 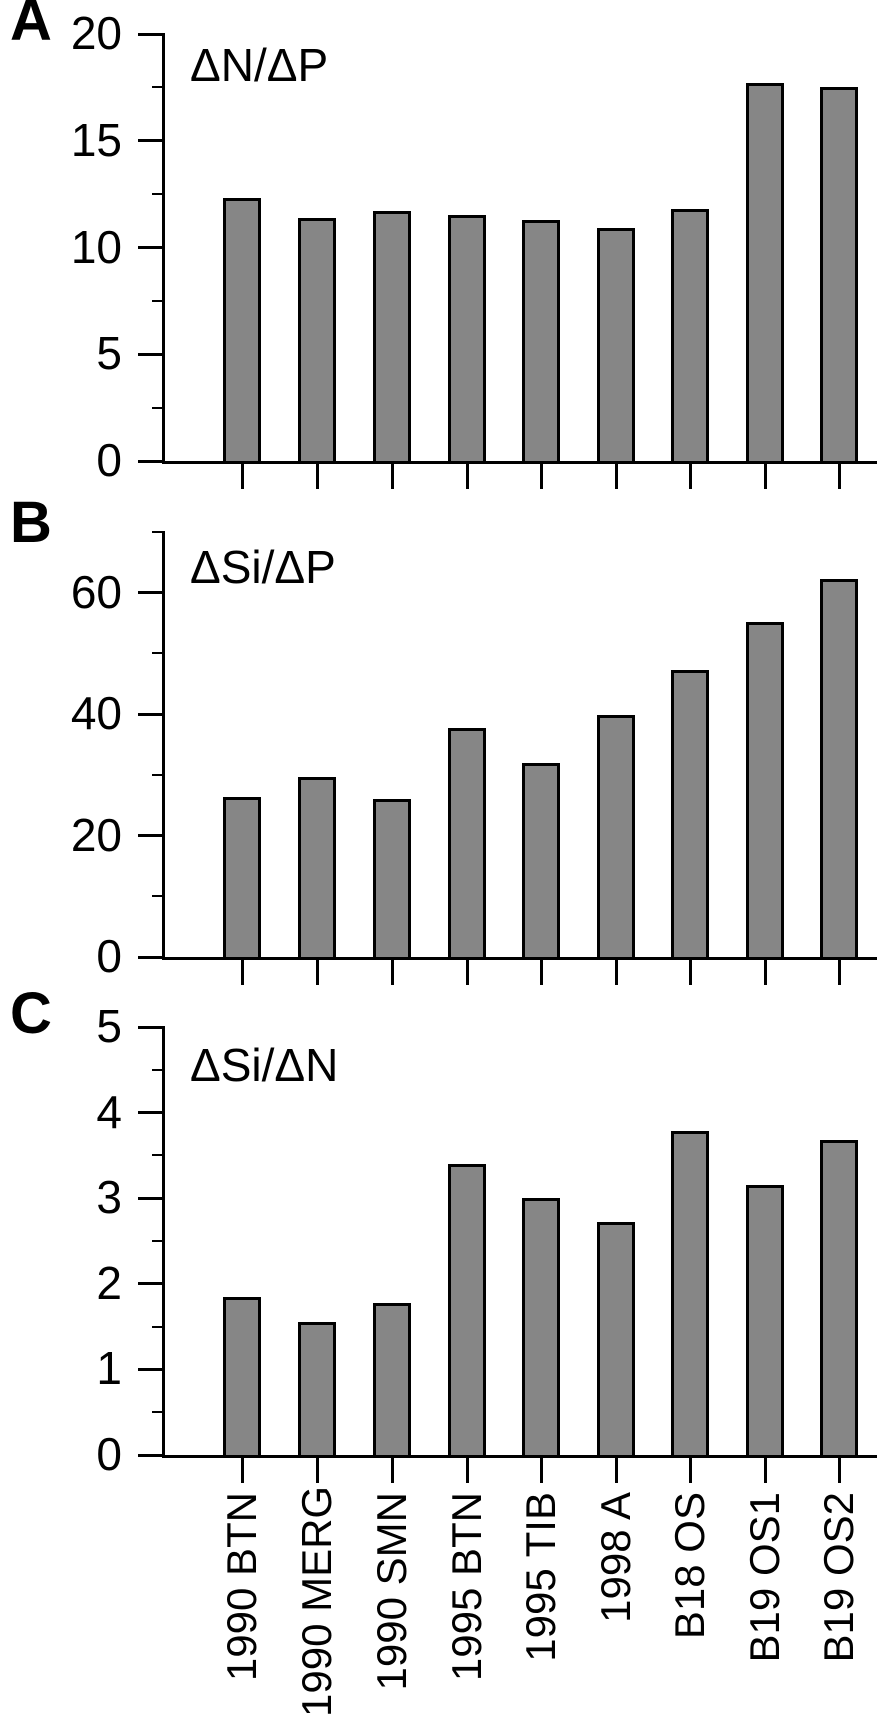 What do you see at coordinates (96, 713) in the screenshot?
I see `y-tick-label: 40` at bounding box center [96, 713].